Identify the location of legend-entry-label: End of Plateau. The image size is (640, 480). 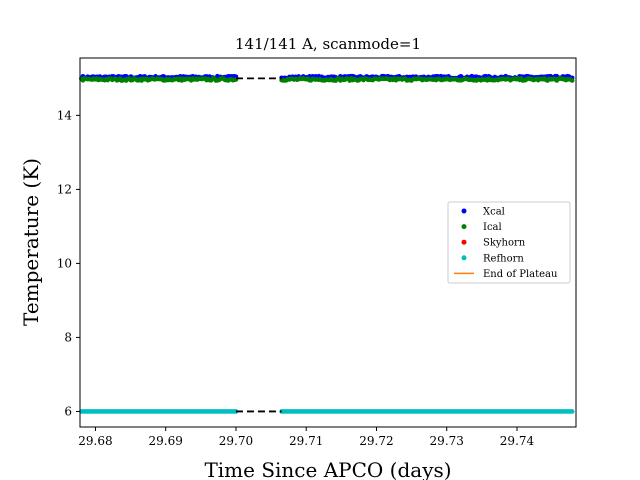
(520, 274).